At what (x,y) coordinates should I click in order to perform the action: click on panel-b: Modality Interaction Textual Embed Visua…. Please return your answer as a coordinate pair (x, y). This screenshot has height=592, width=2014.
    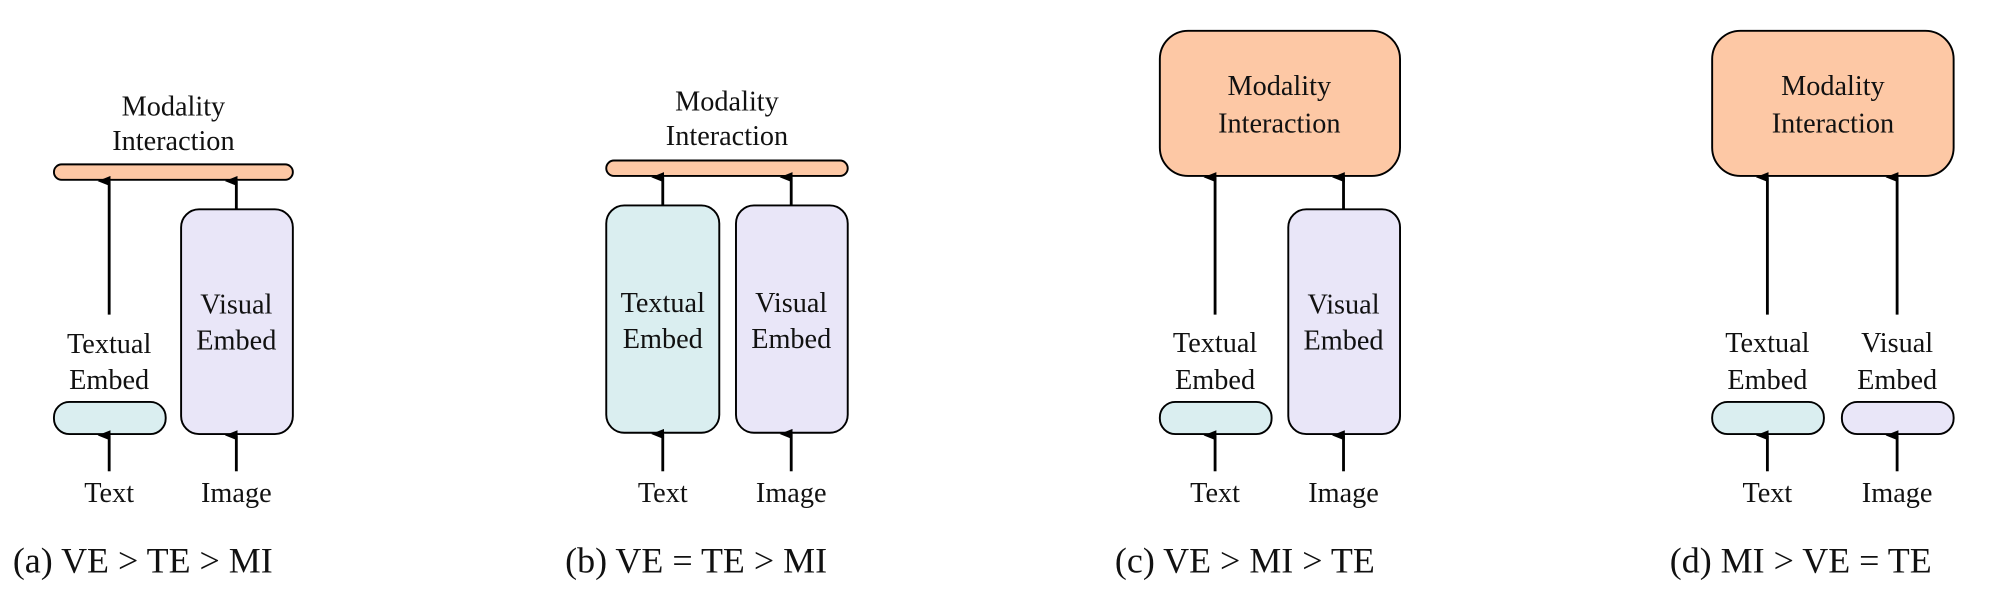
    Looking at the image, I should click on (707, 333).